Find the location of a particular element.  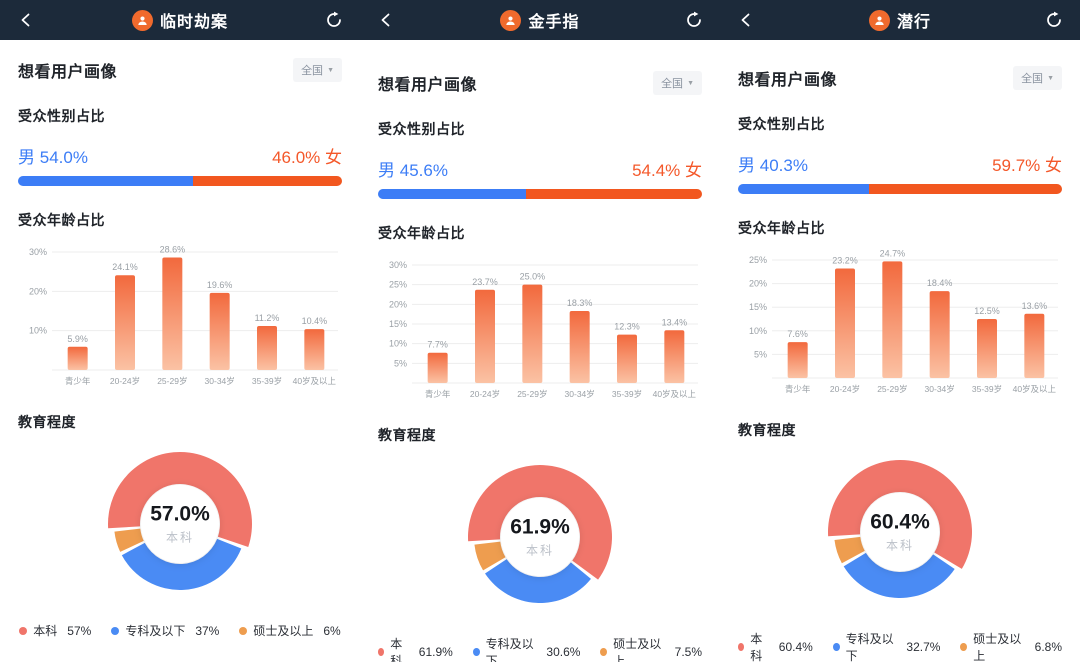

education-donut-wrap: 57.0% 本科 is located at coordinates (180, 524).